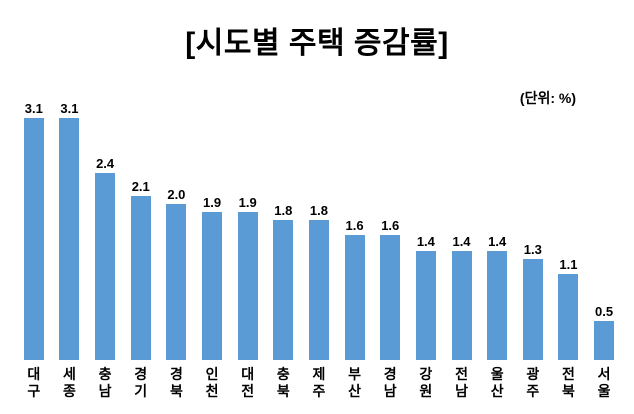 Image resolution: width=634 pixels, height=414 pixels. What do you see at coordinates (105, 163) in the screenshot?
I see `bar-value-label: 2.4` at bounding box center [105, 163].